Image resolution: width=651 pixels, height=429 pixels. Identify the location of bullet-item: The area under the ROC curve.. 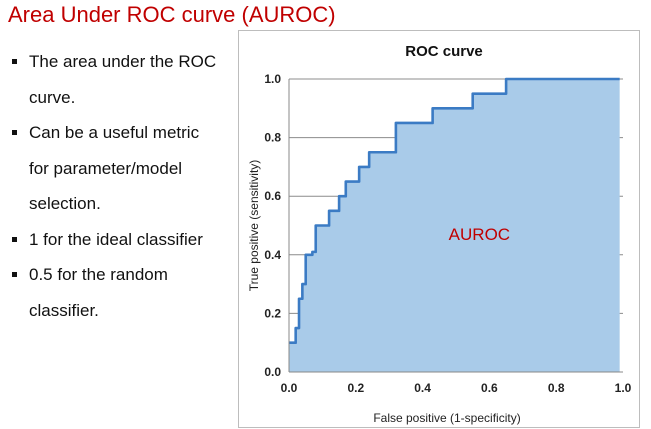
(117, 79).